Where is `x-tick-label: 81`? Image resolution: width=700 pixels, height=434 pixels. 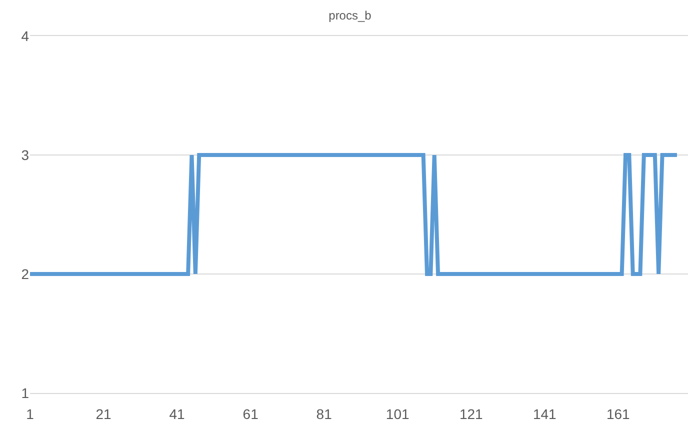
x-tick-label: 81 is located at coordinates (324, 414).